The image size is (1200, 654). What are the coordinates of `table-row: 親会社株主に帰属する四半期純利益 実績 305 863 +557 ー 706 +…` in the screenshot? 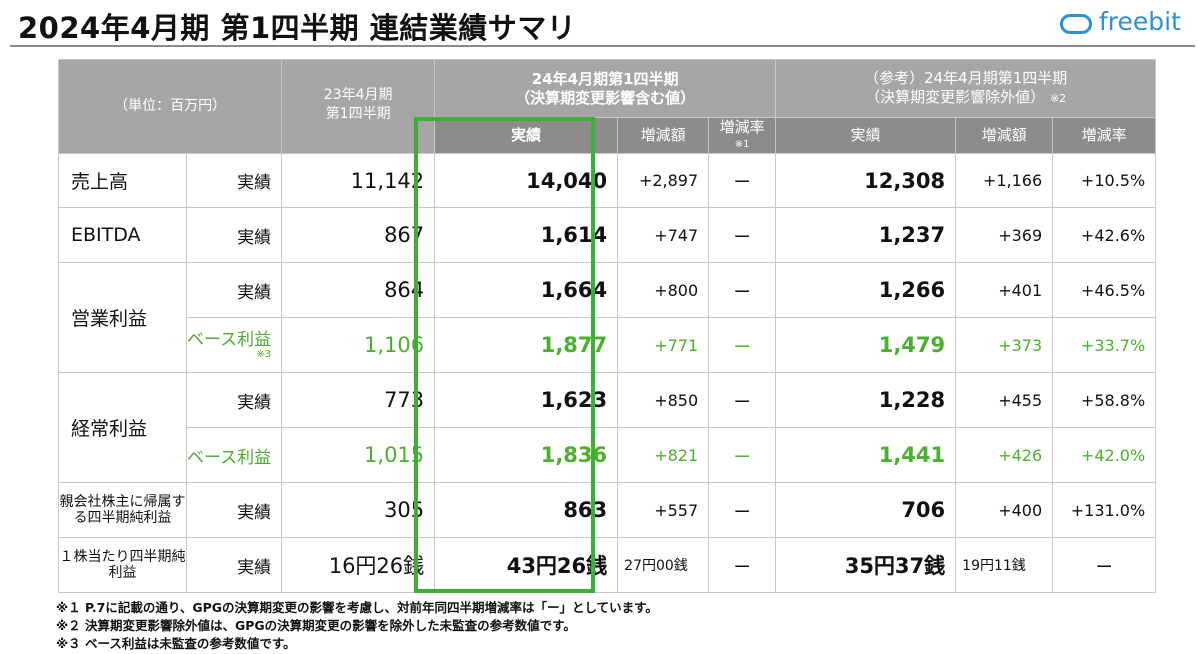 It's located at (607, 510).